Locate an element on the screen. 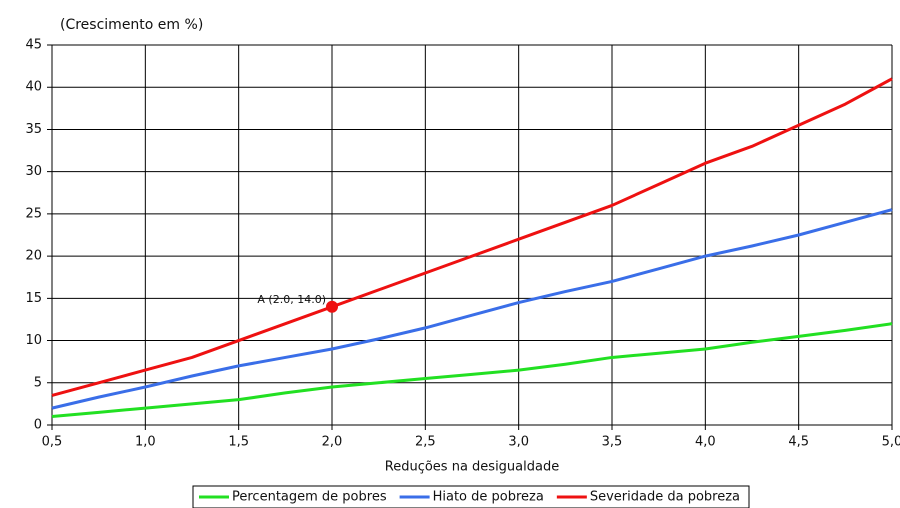 The height and width of the screenshot is (508, 900). y-tick-label: 0 is located at coordinates (38, 425).